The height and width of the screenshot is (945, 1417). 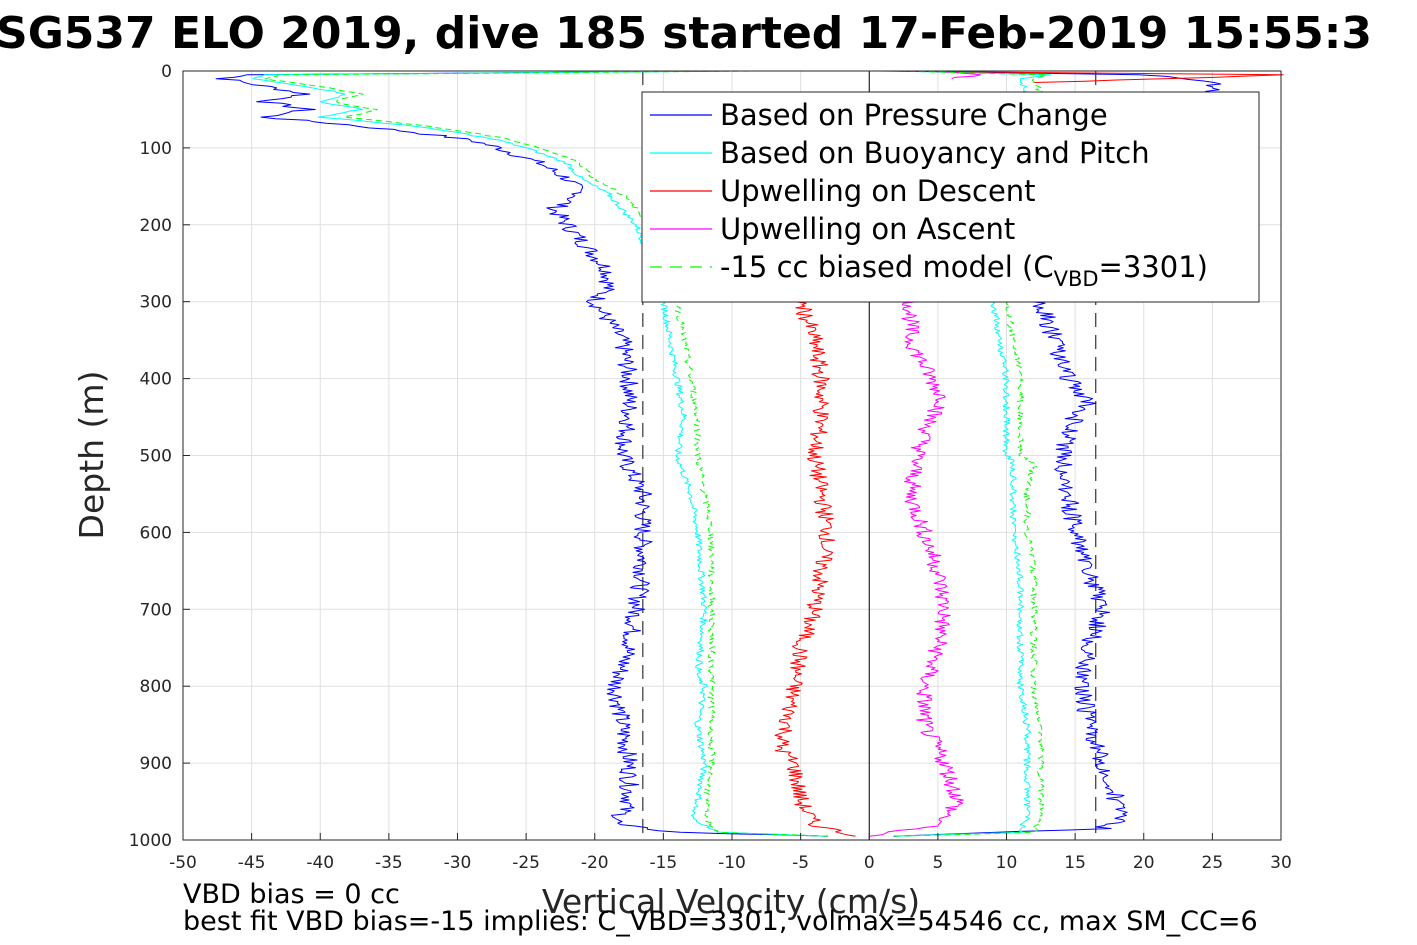 I want to click on y-tick-label: 0, so click(x=166, y=72).